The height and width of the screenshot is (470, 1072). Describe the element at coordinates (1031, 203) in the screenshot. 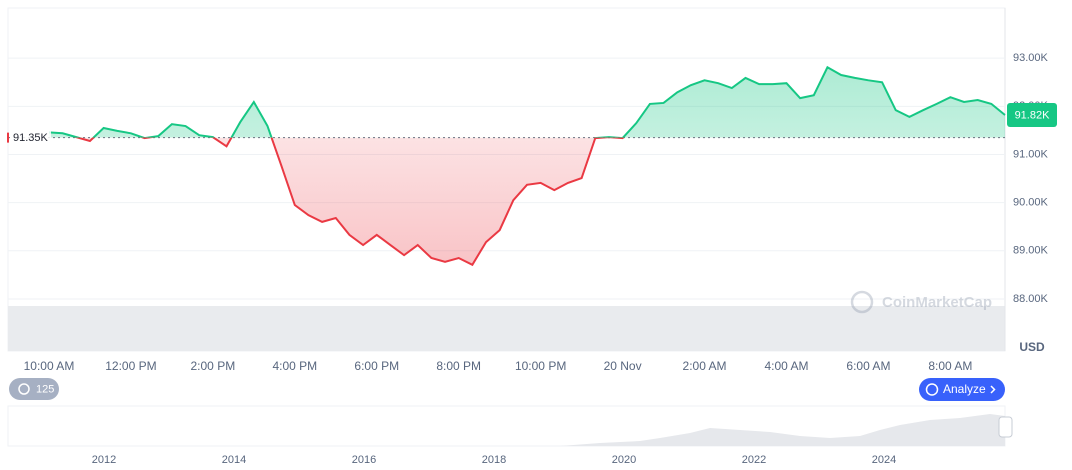

I see `y-tick-label: 90.00K` at that location.